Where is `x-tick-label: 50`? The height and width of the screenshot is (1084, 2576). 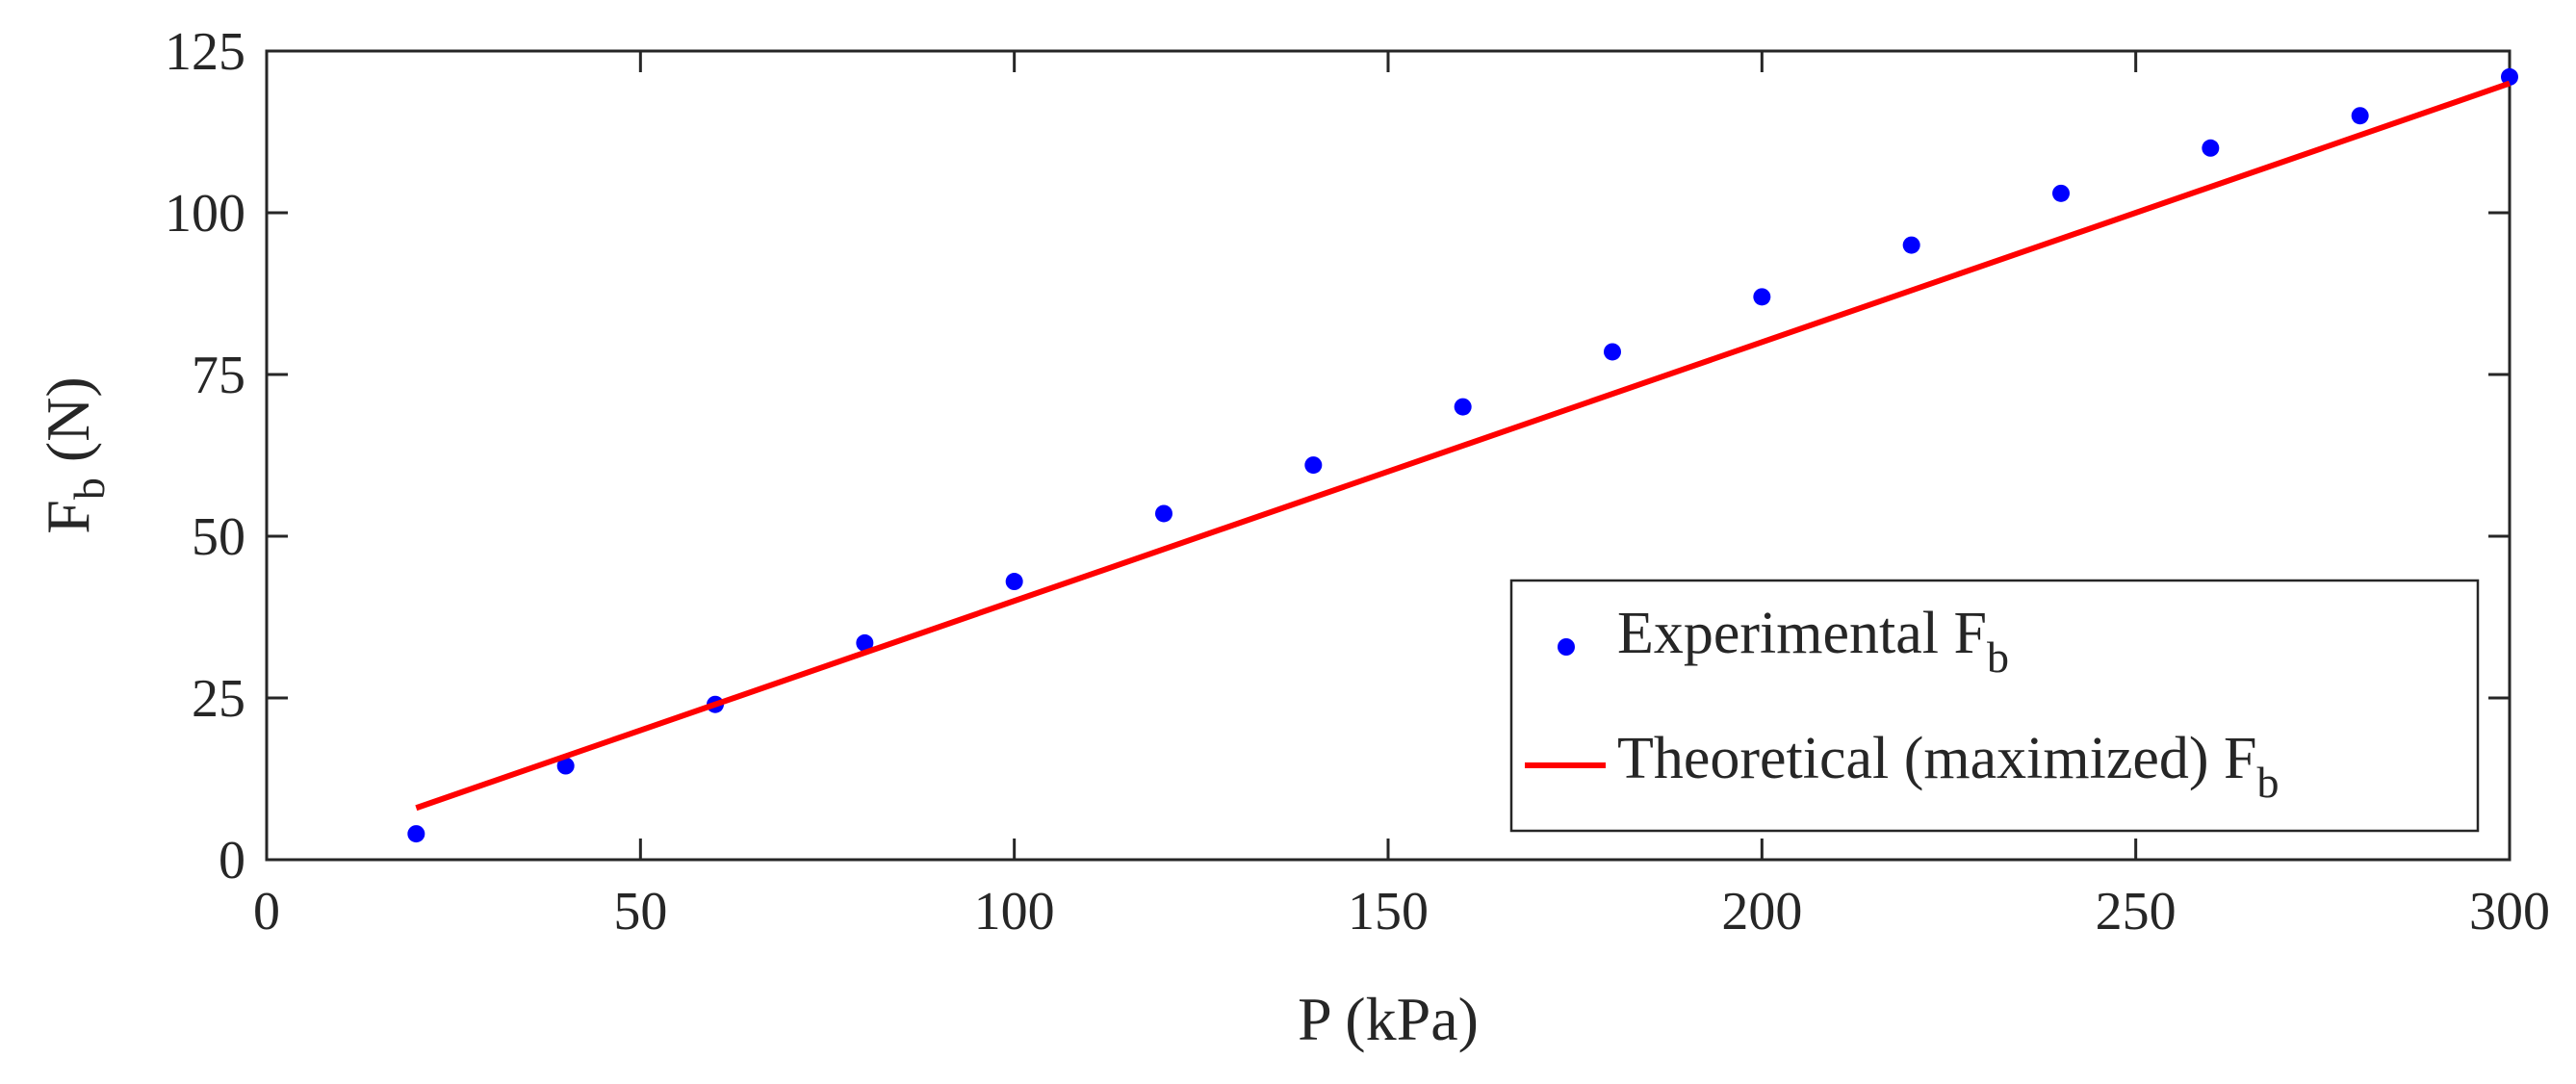 x-tick-label: 50 is located at coordinates (640, 912).